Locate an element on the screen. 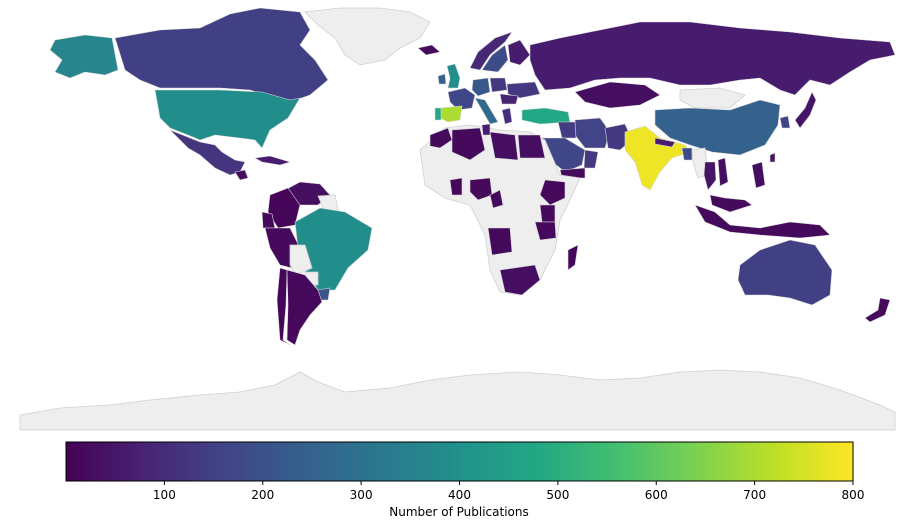  country-japan is located at coordinates (805, 110).